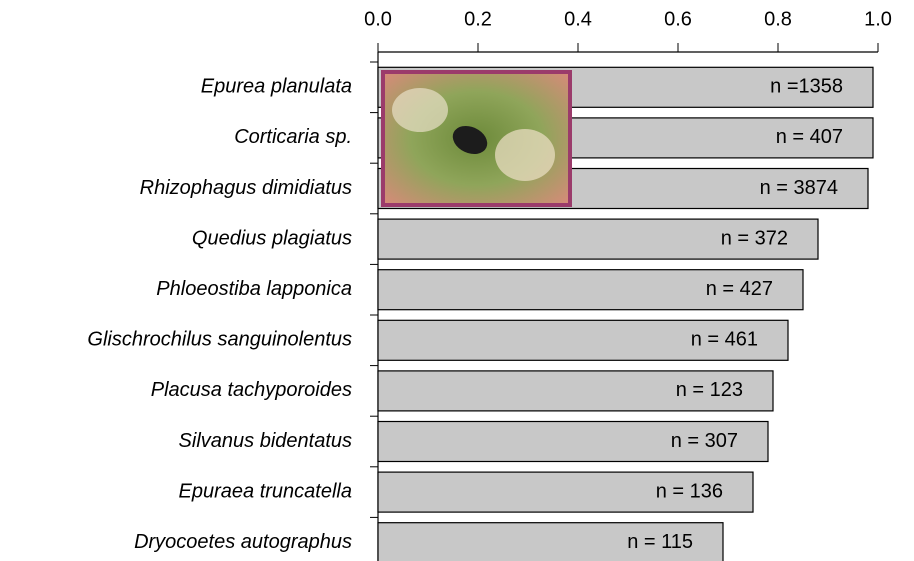  I want to click on category-label: Quedius plagiatus, so click(272, 238).